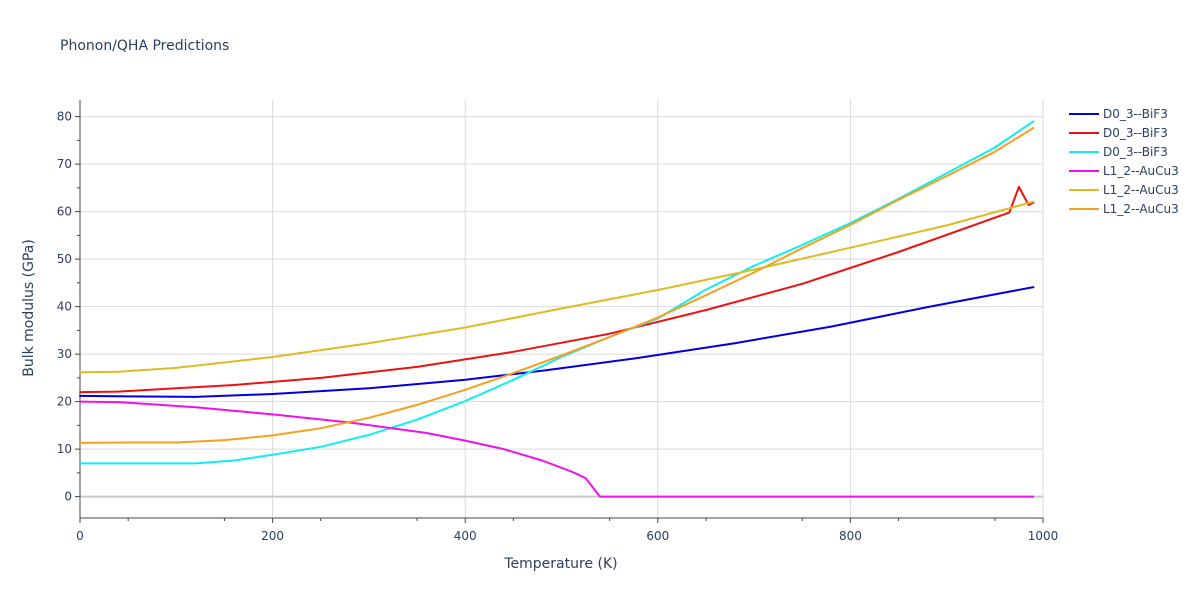  I want to click on legend-item-2: D0_3--BiF3, so click(1118, 133).